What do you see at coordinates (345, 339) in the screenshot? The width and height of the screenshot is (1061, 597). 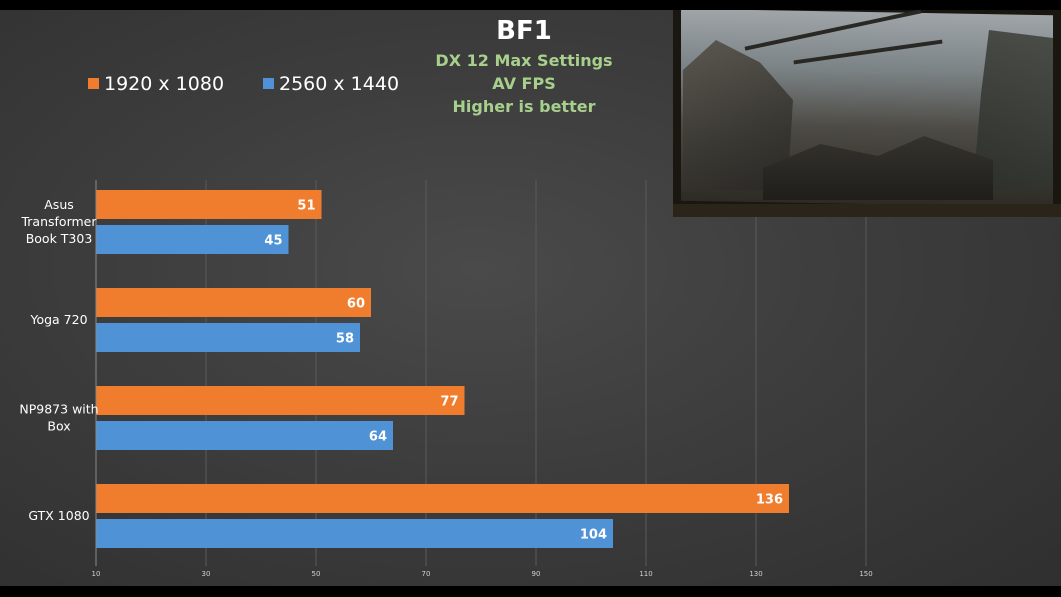 I see `bar-value-label: 58` at bounding box center [345, 339].